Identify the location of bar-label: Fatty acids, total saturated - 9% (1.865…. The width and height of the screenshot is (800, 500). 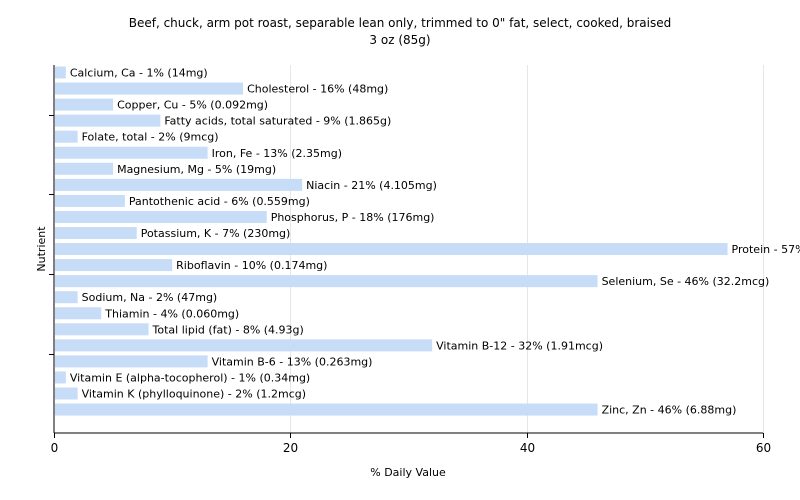
(277, 121).